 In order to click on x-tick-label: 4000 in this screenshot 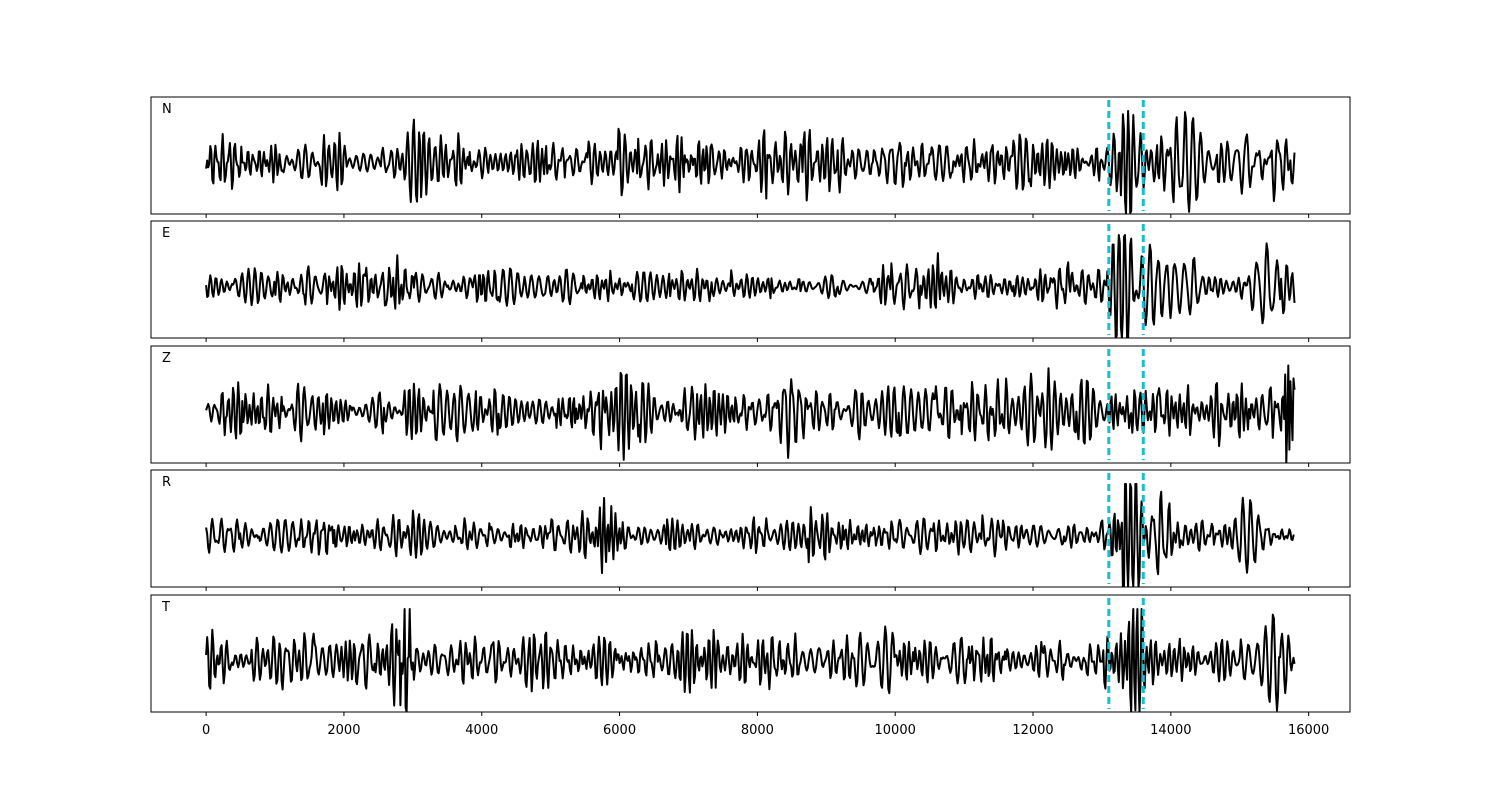, I will do `click(481, 730)`.